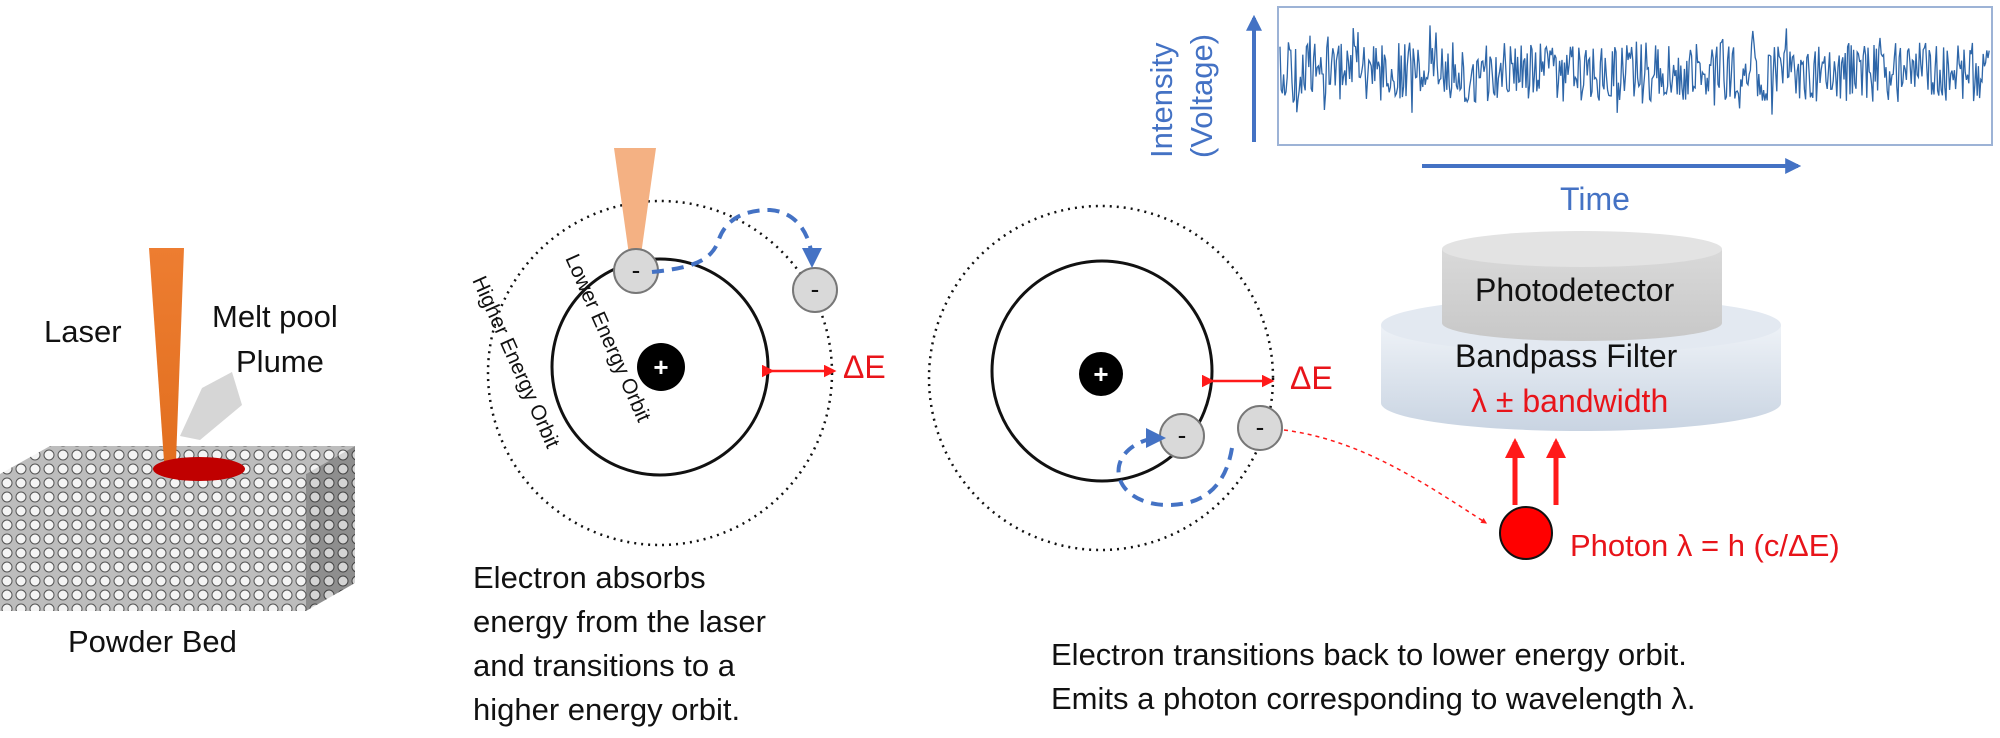 The image size is (2000, 738). What do you see at coordinates (736, 240) in the screenshot?
I see `excitation-arrow` at bounding box center [736, 240].